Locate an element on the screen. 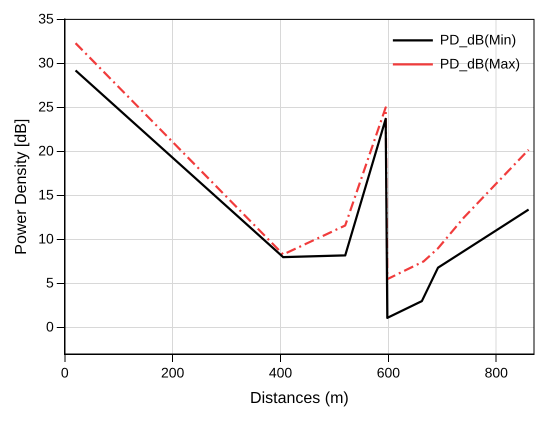 Image resolution: width=556 pixels, height=424 pixels. y-tick-label: 25 is located at coordinates (46, 106).